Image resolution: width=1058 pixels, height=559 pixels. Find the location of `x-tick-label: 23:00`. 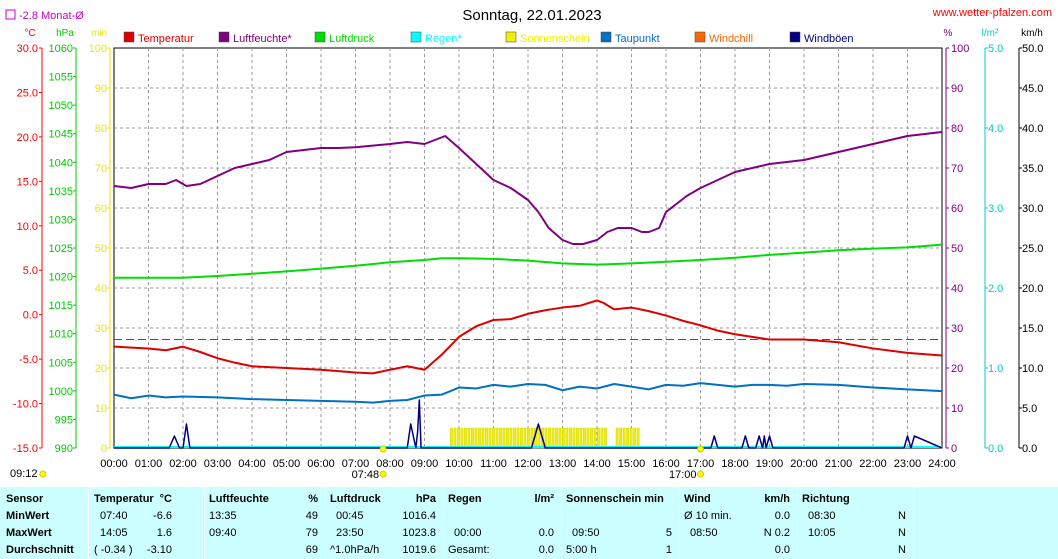

x-tick-label: 23:00 is located at coordinates (908, 464).